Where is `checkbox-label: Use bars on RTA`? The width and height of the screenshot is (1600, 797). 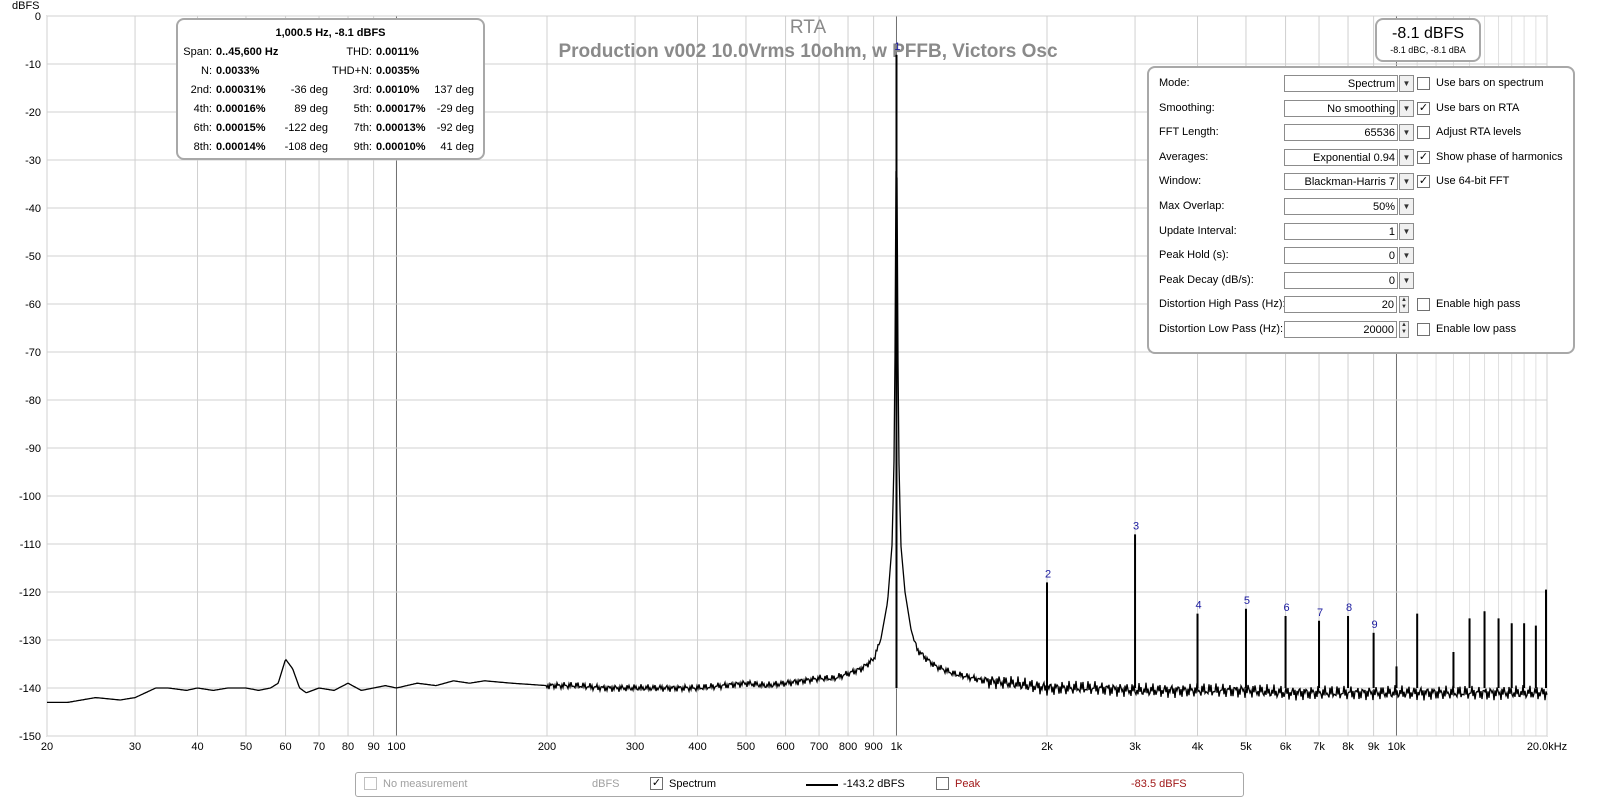 checkbox-label: Use bars on RTA is located at coordinates (1478, 107).